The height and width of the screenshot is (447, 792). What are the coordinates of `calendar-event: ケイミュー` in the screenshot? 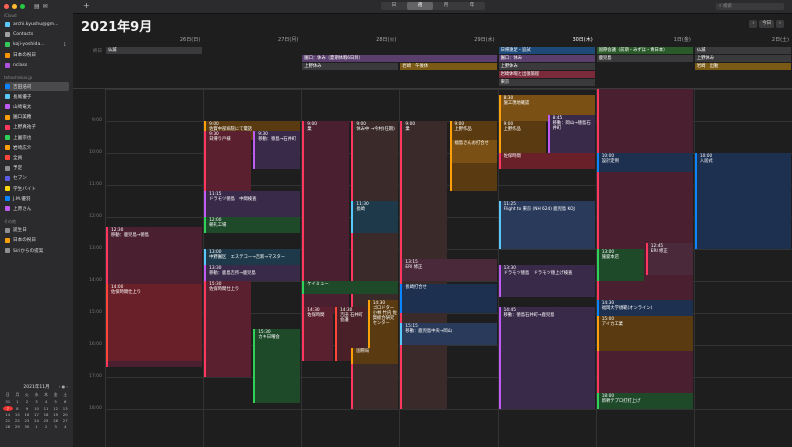 It's located at (350, 287).